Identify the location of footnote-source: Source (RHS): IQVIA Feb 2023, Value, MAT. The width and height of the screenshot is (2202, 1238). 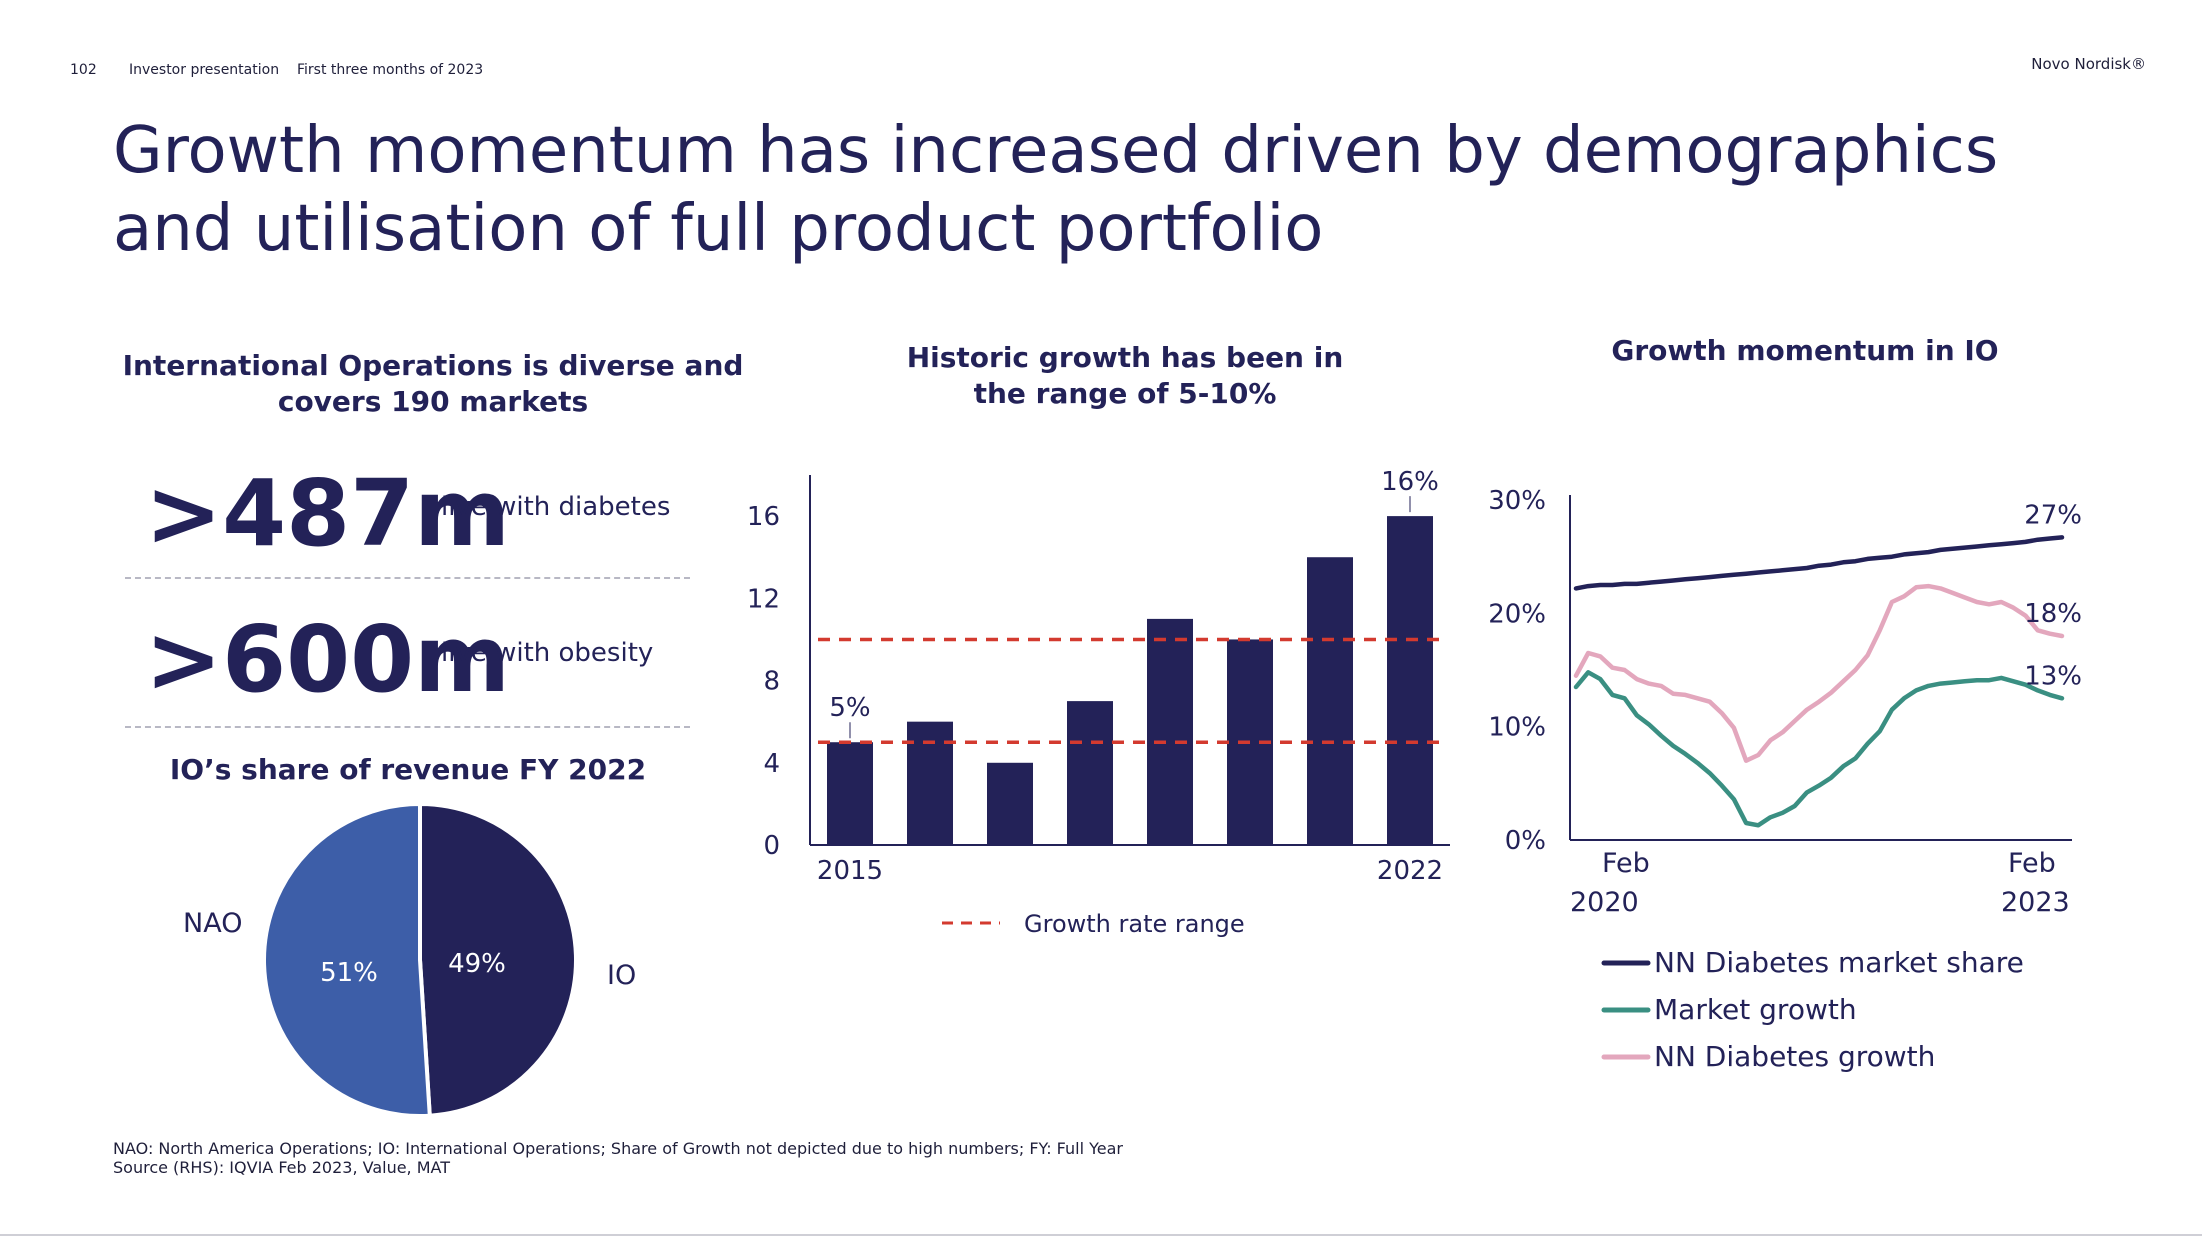
(282, 1167).